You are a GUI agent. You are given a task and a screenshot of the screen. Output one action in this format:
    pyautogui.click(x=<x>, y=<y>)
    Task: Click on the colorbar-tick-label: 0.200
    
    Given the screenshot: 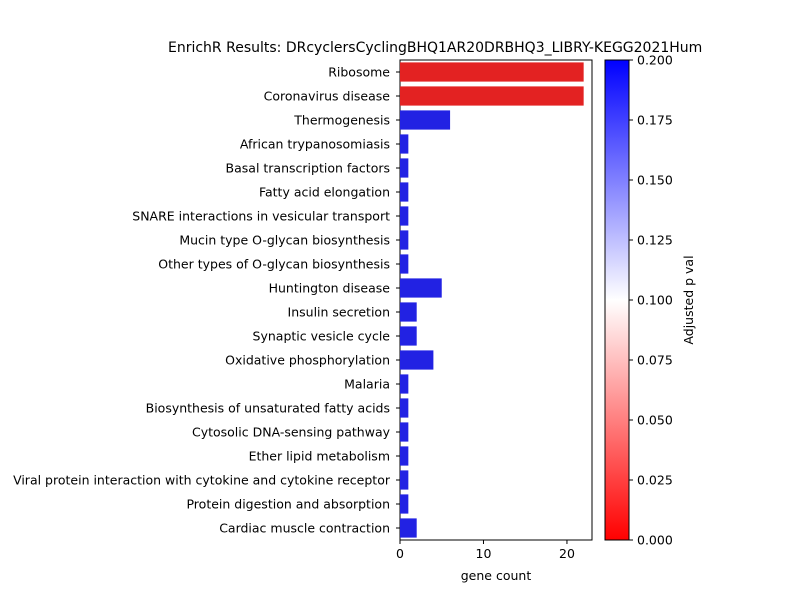 What is the action you would take?
    pyautogui.click(x=655, y=60)
    